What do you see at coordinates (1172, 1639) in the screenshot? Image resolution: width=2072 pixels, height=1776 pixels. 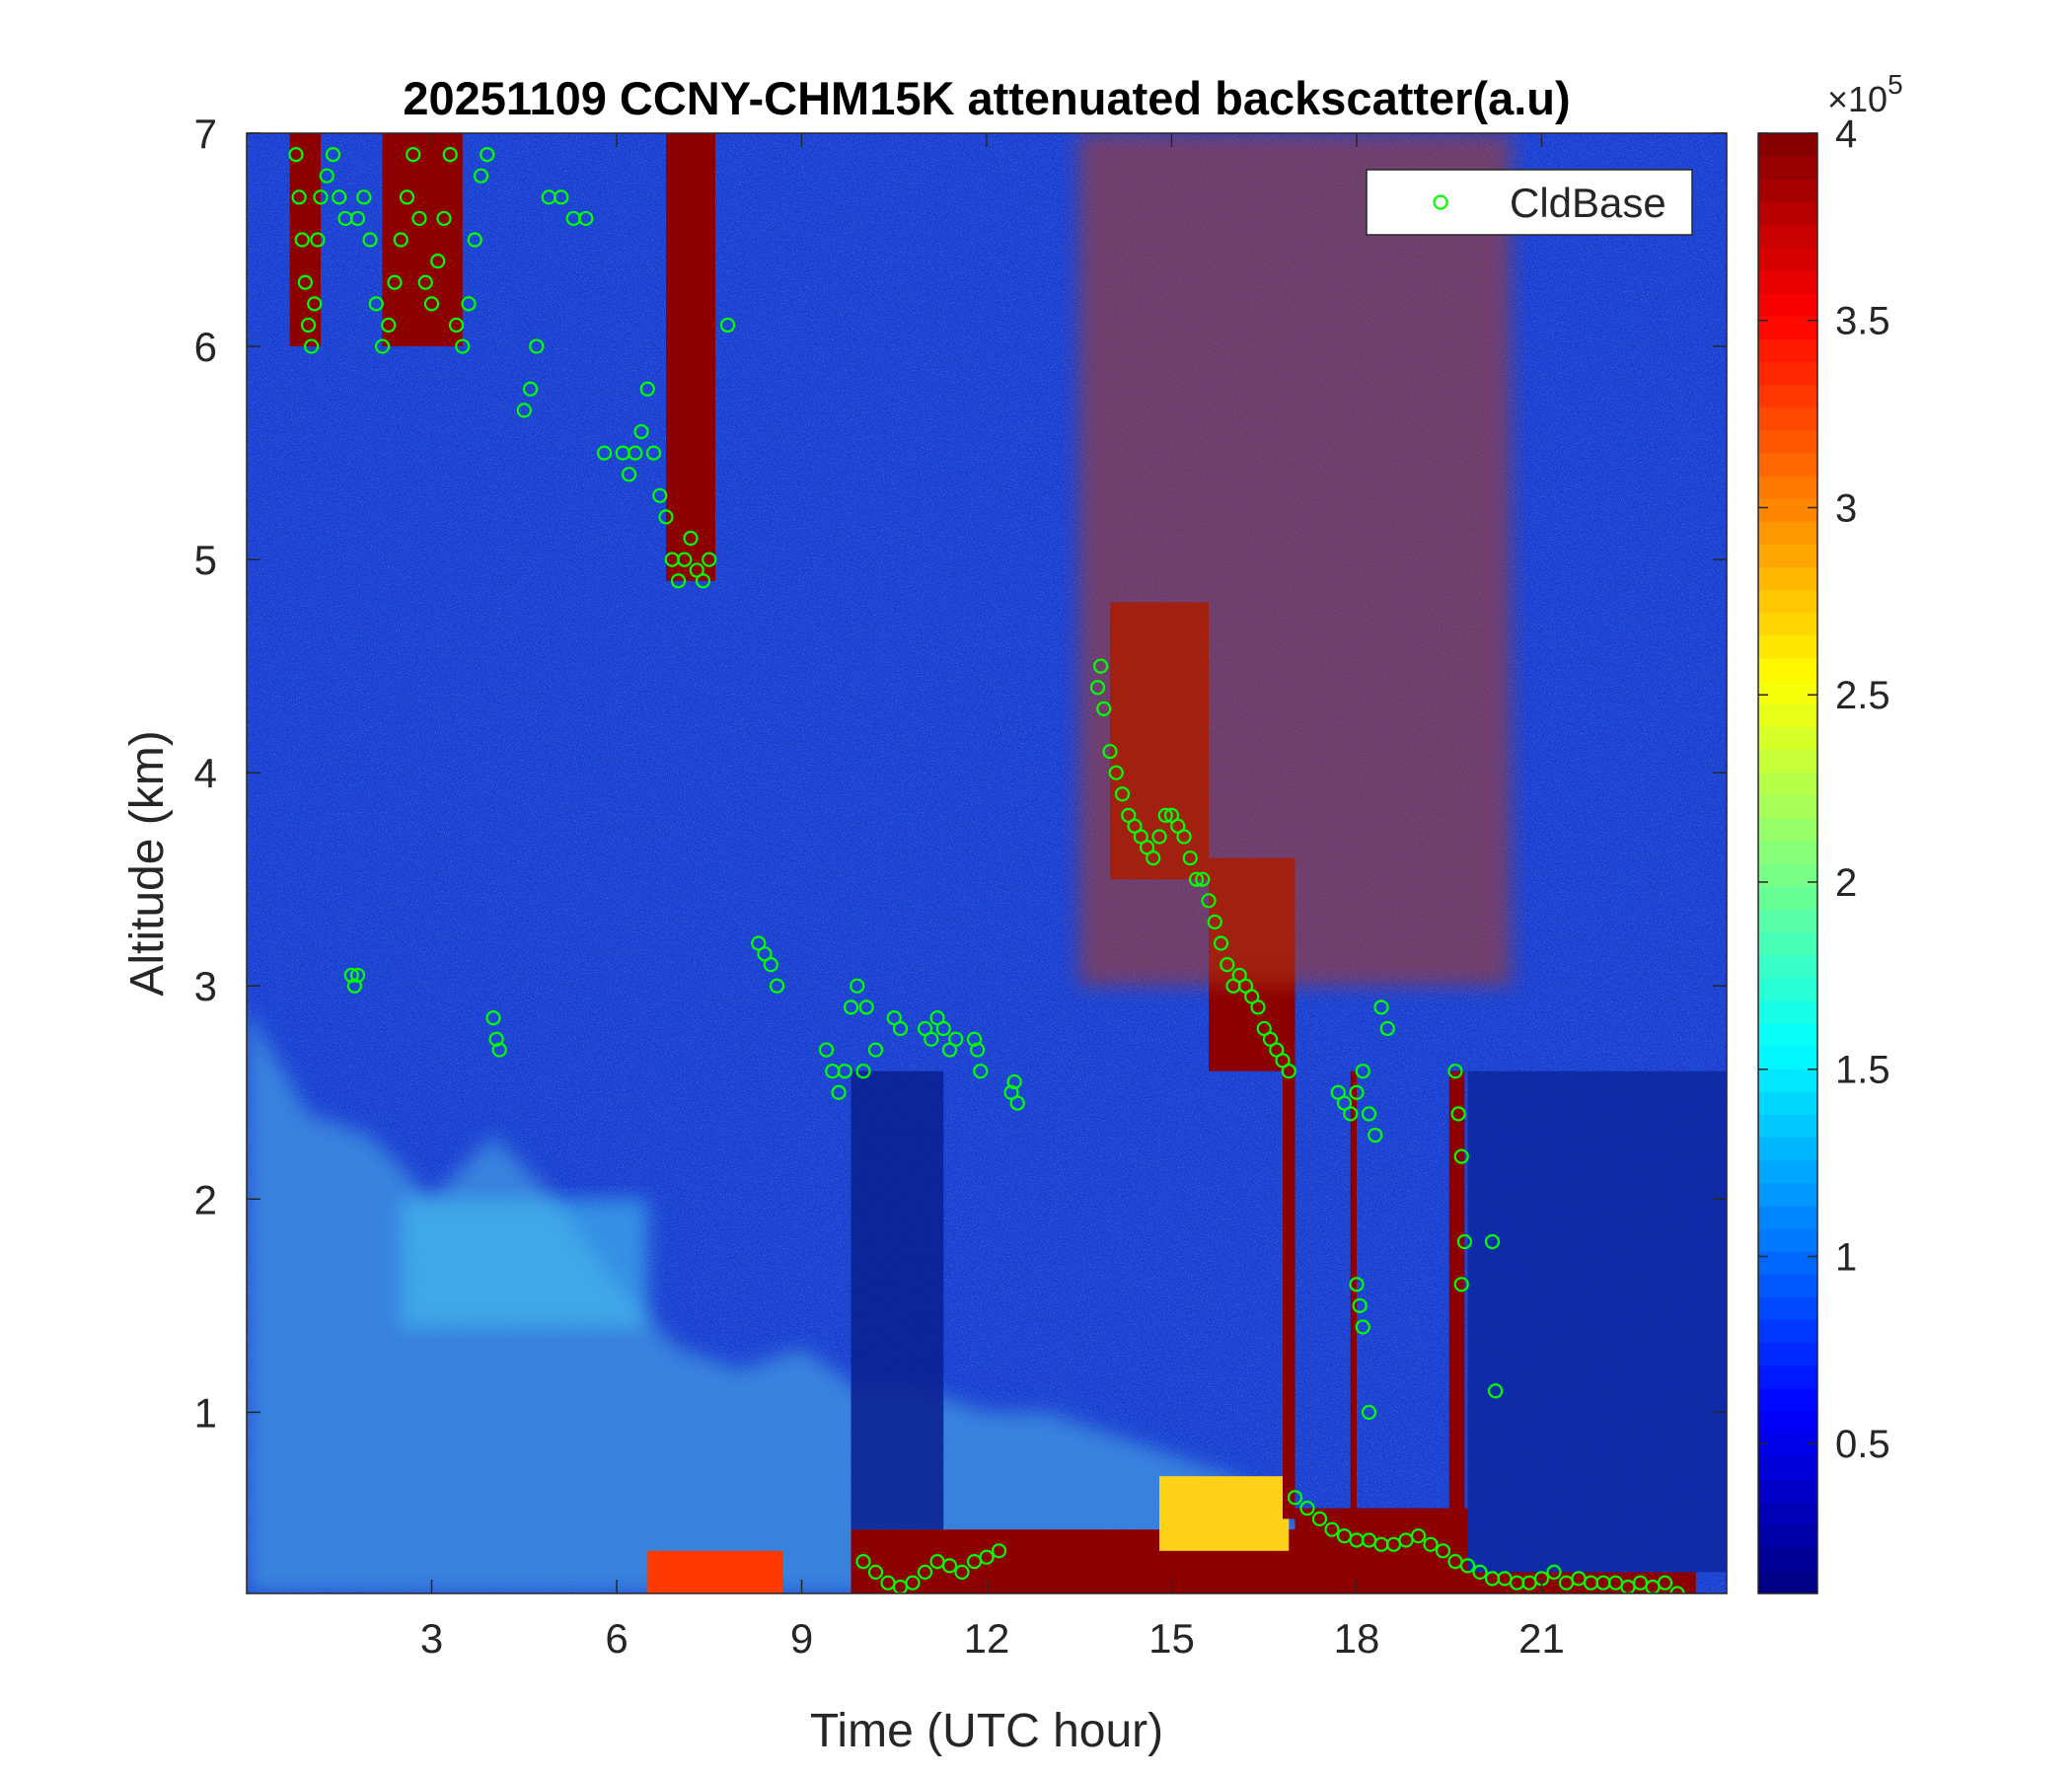 I see `x-tick-label: 15` at bounding box center [1172, 1639].